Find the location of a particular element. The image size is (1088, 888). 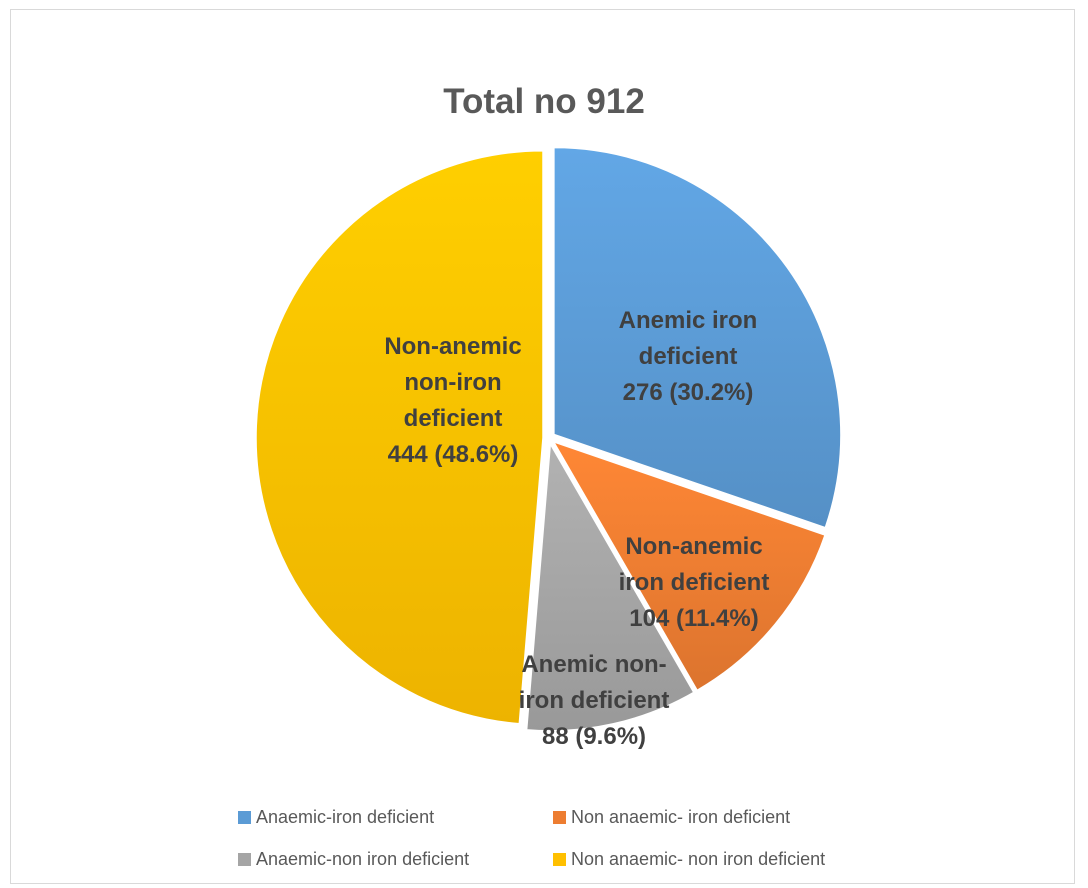

pie-slice-label: Anemic non-iron deficient 88 (9.6%) is located at coordinates (594, 700).